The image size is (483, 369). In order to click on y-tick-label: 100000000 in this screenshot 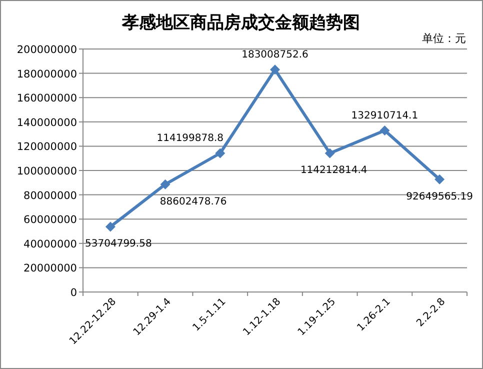, I will do `click(46, 172)`.